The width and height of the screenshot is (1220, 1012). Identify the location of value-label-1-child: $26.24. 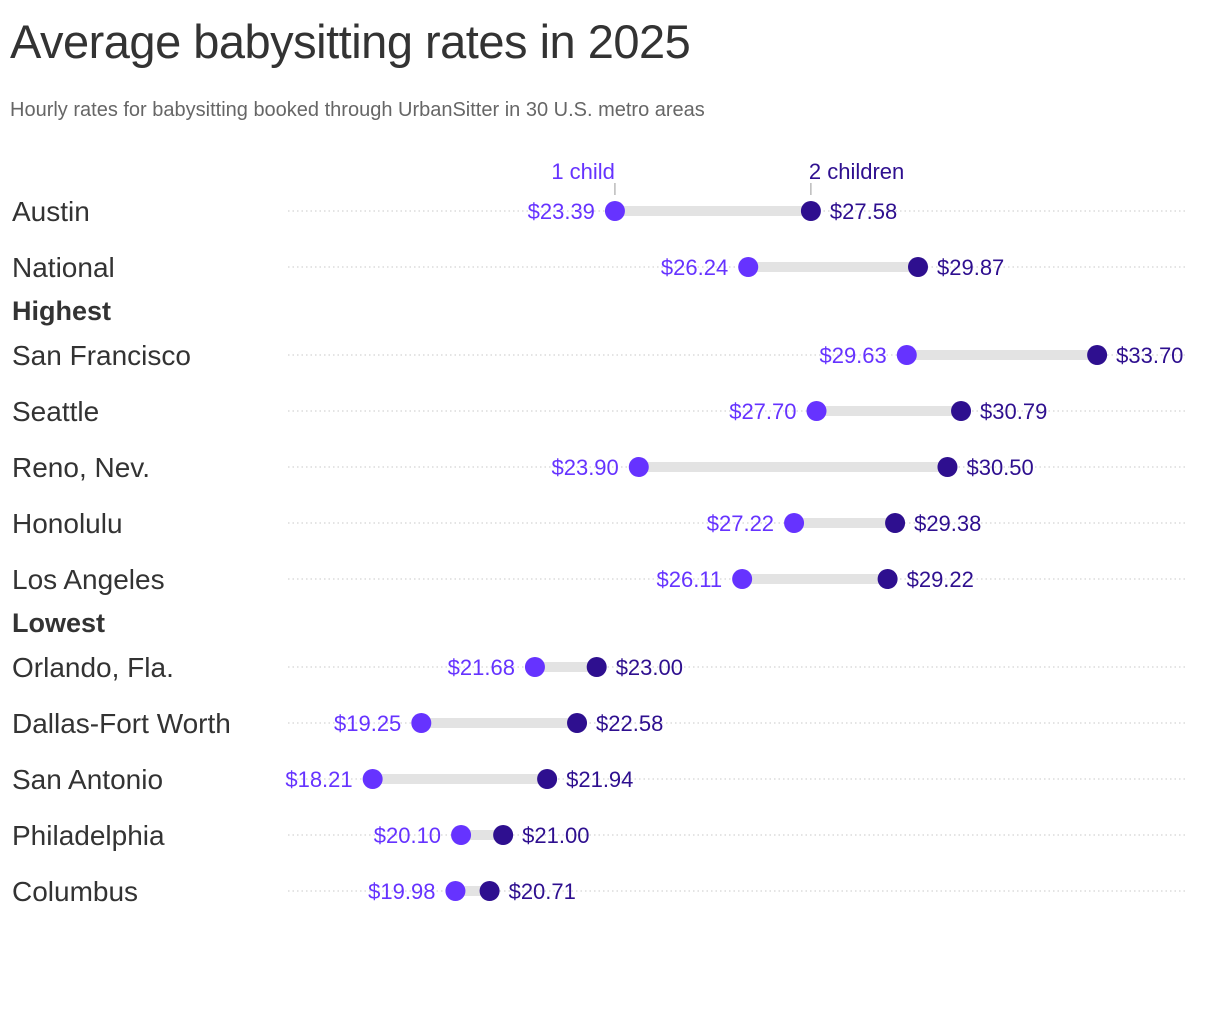
(694, 267).